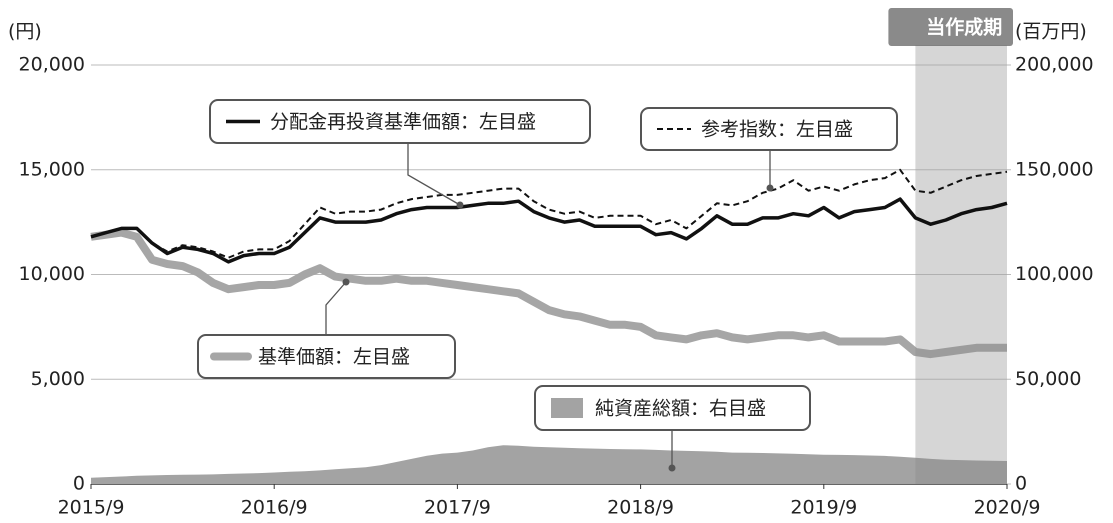  I want to click on legend-item: 純資産総額：右目盛, so click(672, 428).